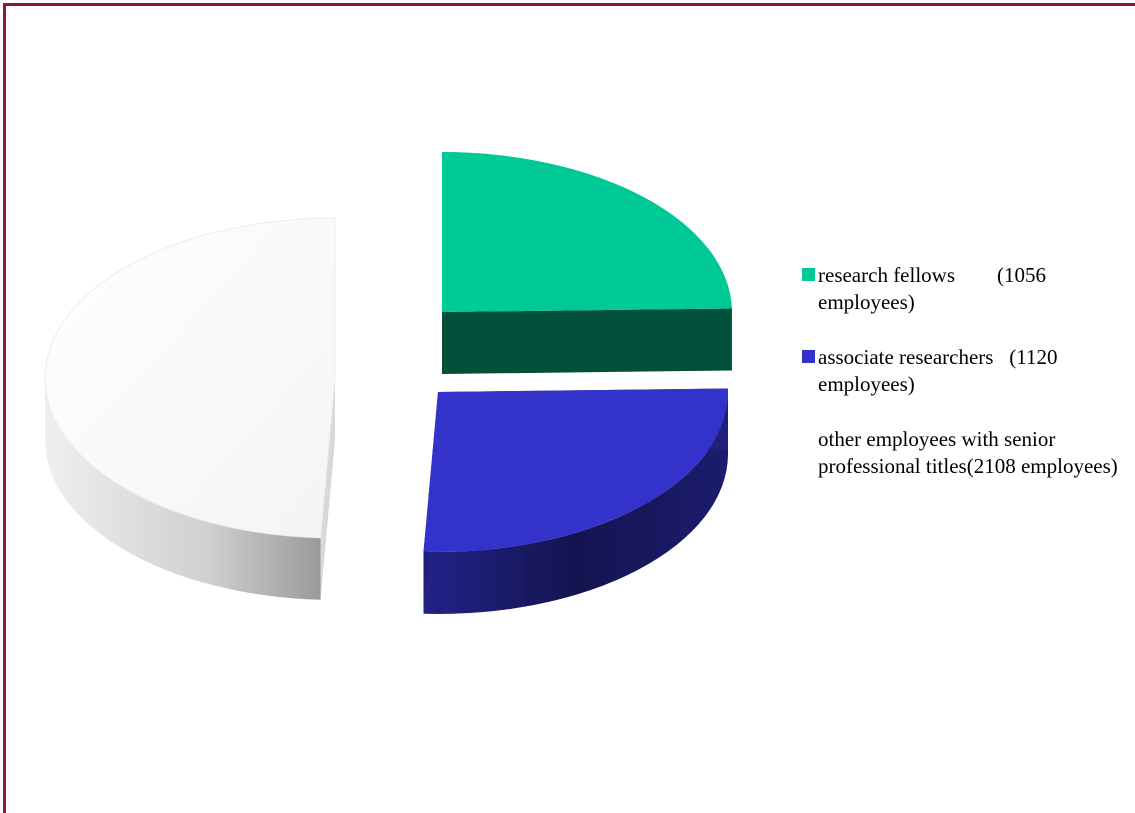  Describe the element at coordinates (808, 356) in the screenshot. I see `legend-swatch-associate-researchers` at that location.